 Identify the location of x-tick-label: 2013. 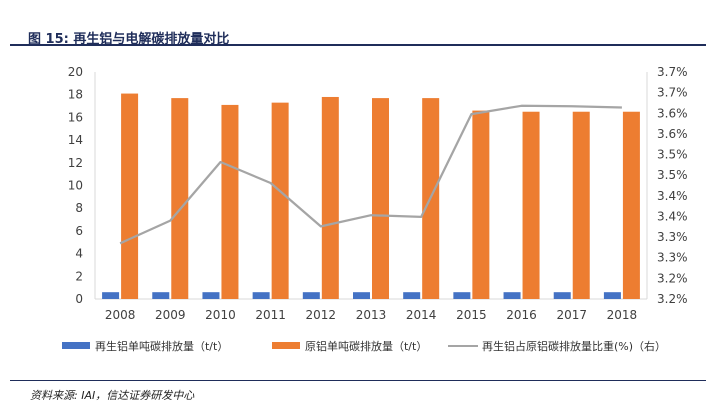
(371, 315).